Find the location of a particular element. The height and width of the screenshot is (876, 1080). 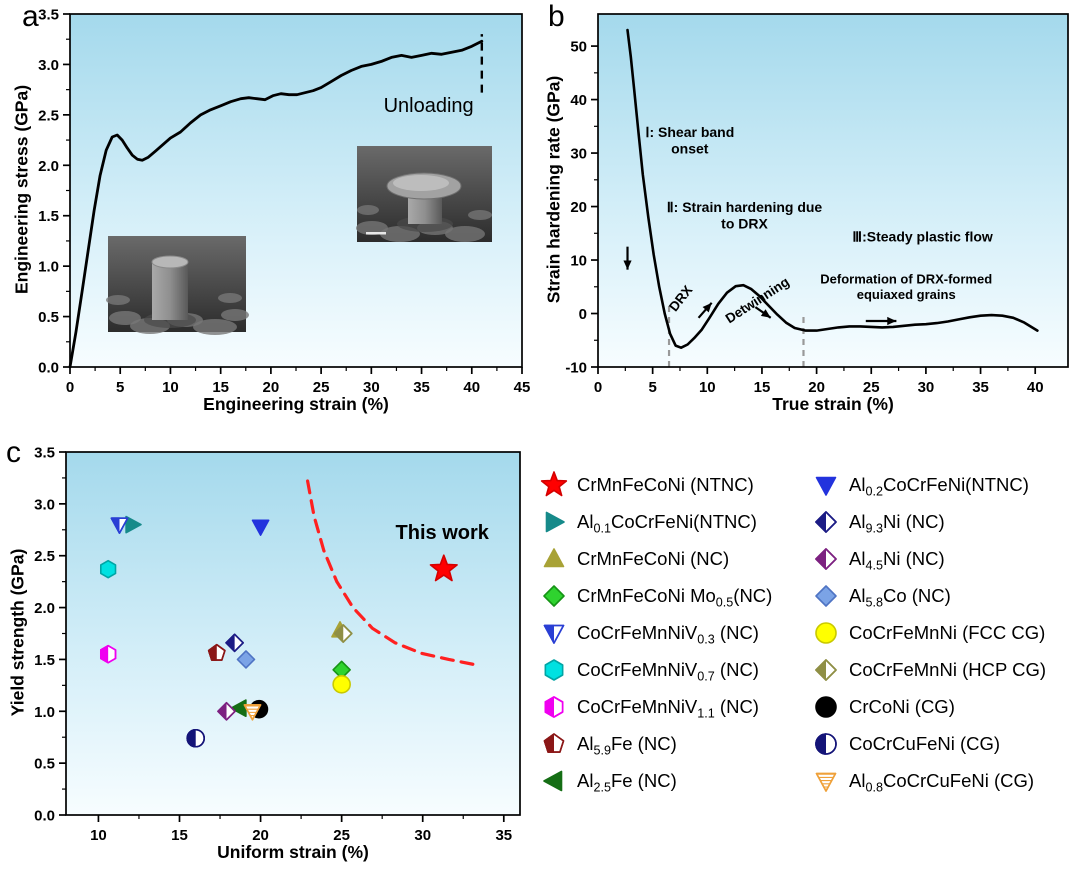

y-tick-label: 40 is located at coordinates (578, 100).